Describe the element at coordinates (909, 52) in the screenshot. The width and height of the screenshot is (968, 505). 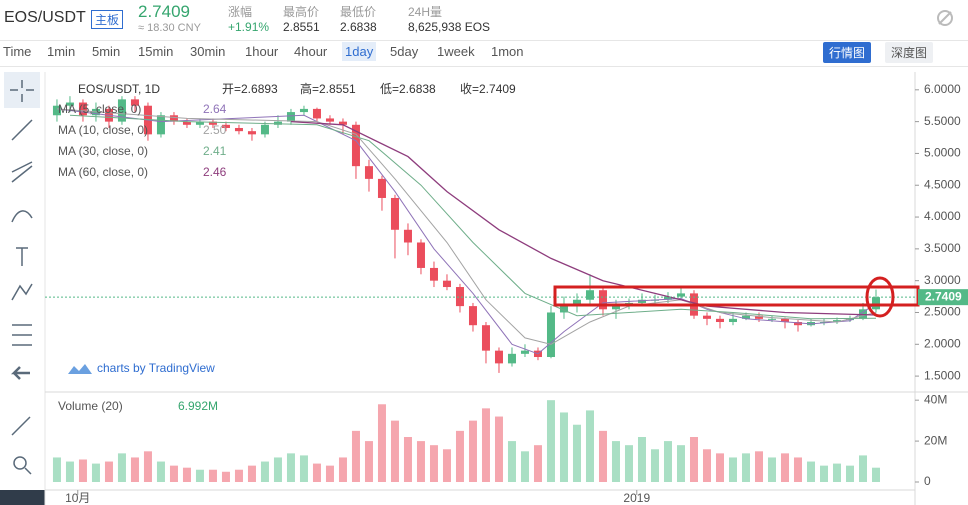
I see `view-button: 深度图` at that location.